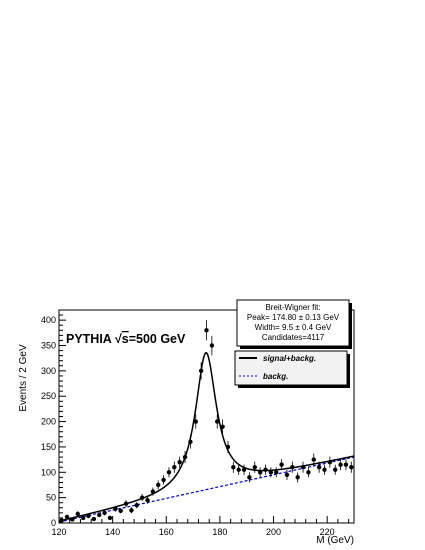  I want to click on legend-label-background: backg., so click(275, 376).